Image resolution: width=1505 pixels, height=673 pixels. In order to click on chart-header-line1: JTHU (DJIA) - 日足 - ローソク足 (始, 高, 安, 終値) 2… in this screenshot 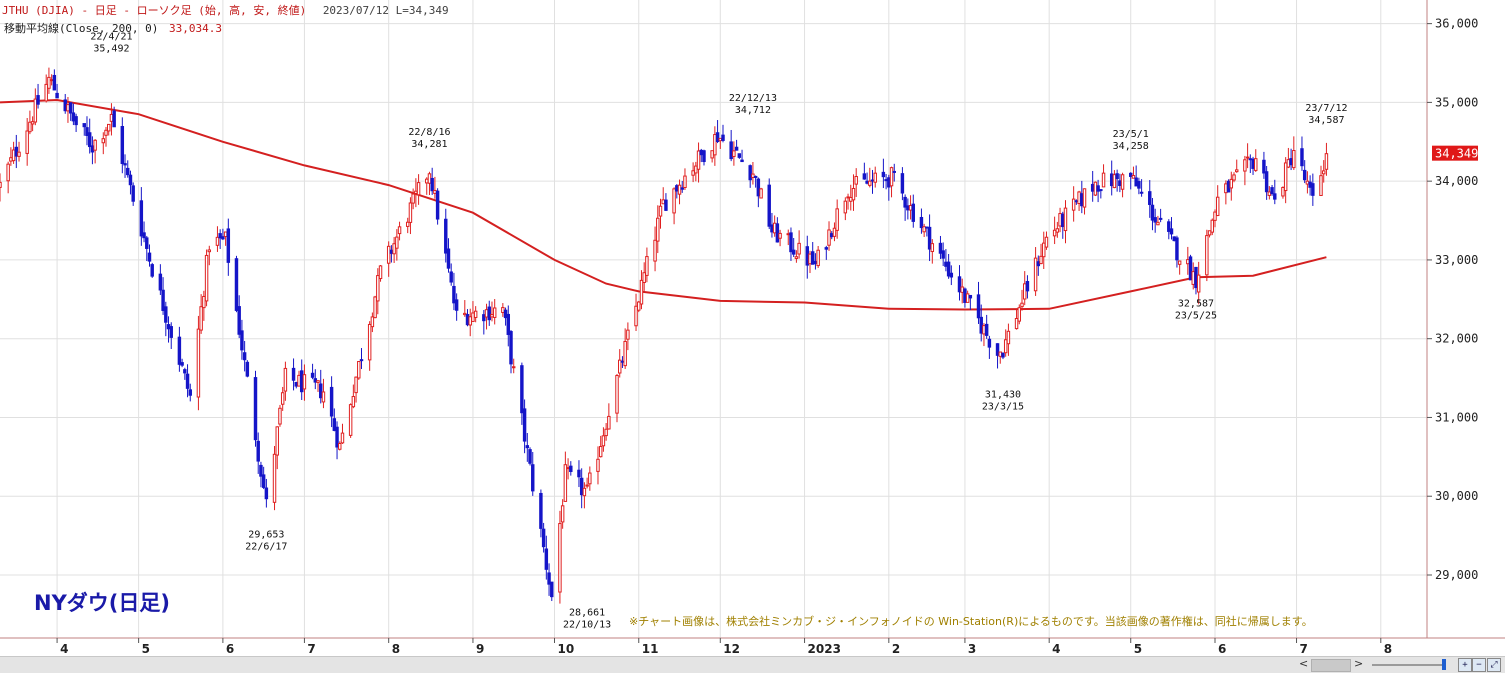, I will do `click(225, 10)`.